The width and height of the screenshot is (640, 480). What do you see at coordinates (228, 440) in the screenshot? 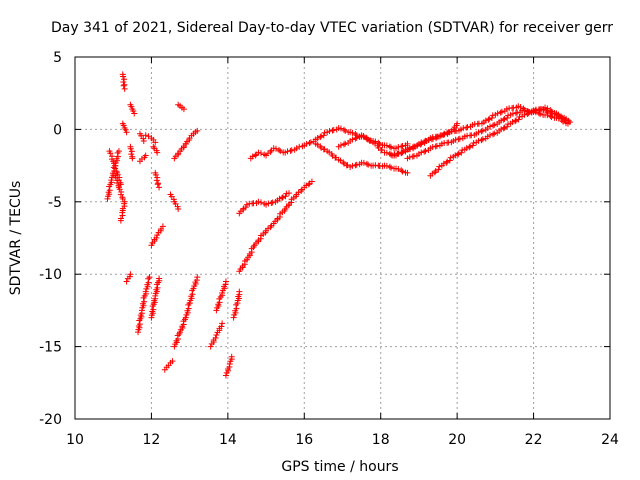
I see `x-tick-label: 14` at bounding box center [228, 440].